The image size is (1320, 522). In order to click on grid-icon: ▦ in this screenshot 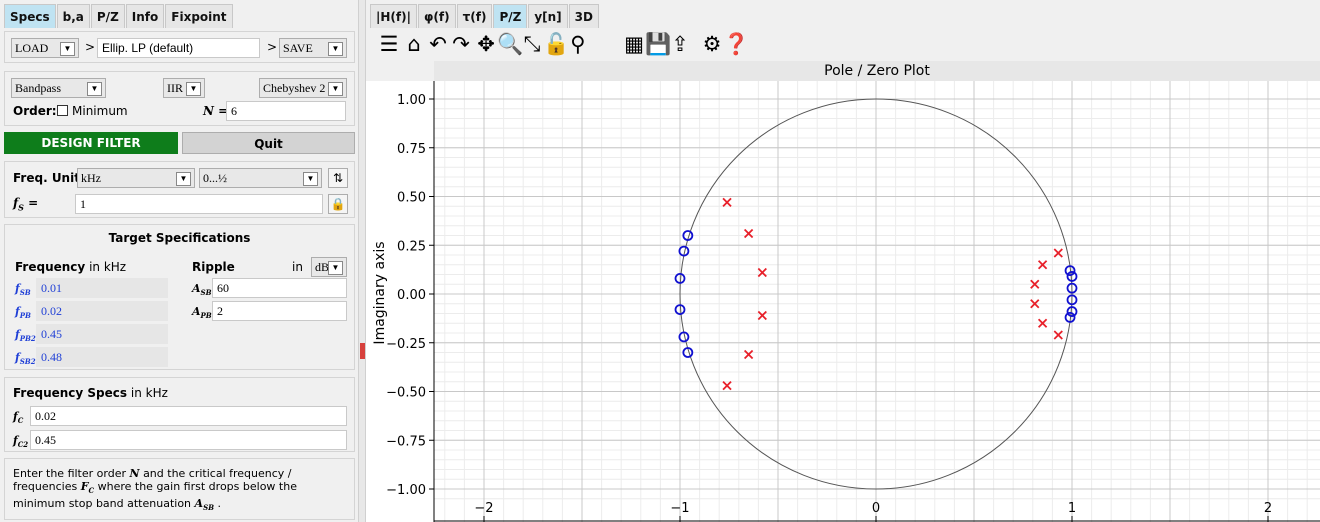, I will do `click(634, 44)`.